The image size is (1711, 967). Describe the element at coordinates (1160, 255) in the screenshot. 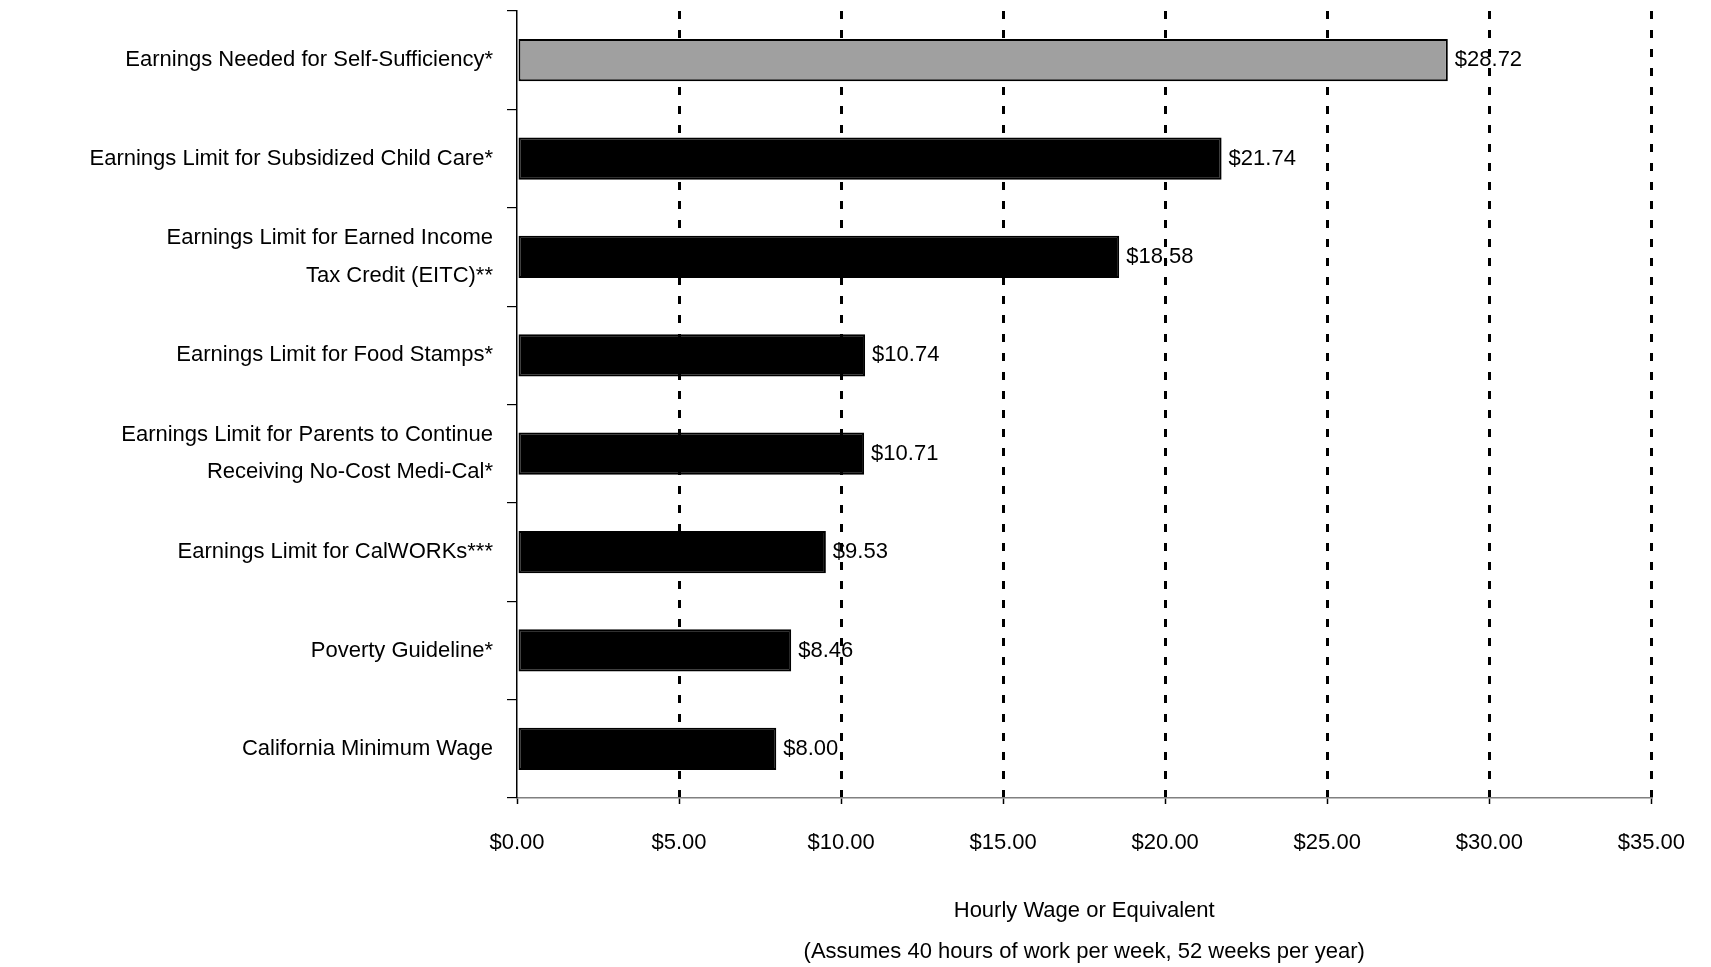

I see `data-label: $18.58` at that location.